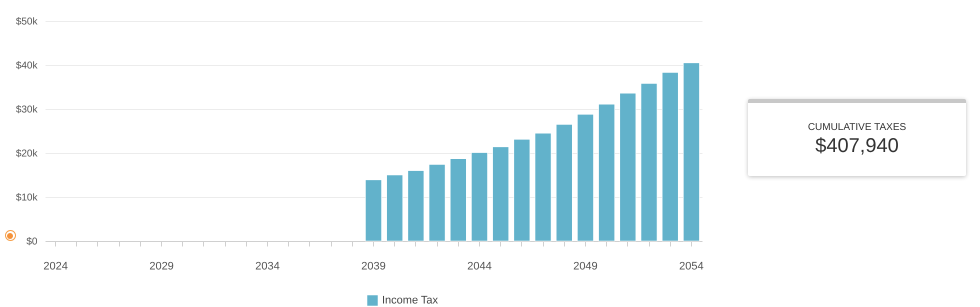 This screenshot has width=980, height=307. Describe the element at coordinates (27, 154) in the screenshot. I see `y-tick-label: $20k` at that location.